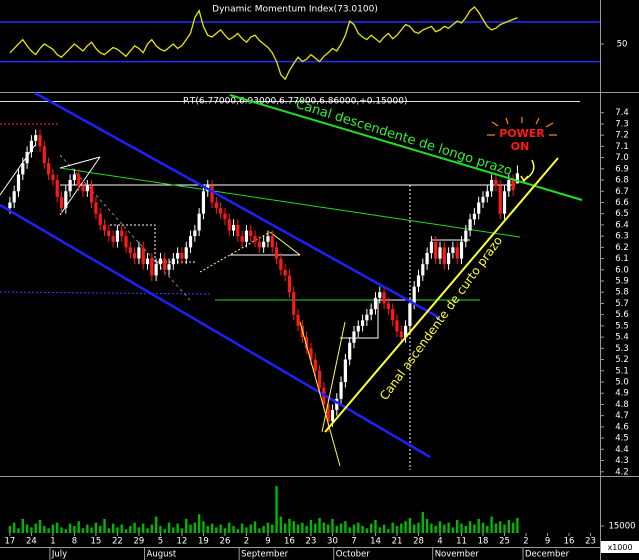 This screenshot has width=639, height=560. What do you see at coordinates (152, 243) in the screenshot?
I see `step-line` at bounding box center [152, 243].